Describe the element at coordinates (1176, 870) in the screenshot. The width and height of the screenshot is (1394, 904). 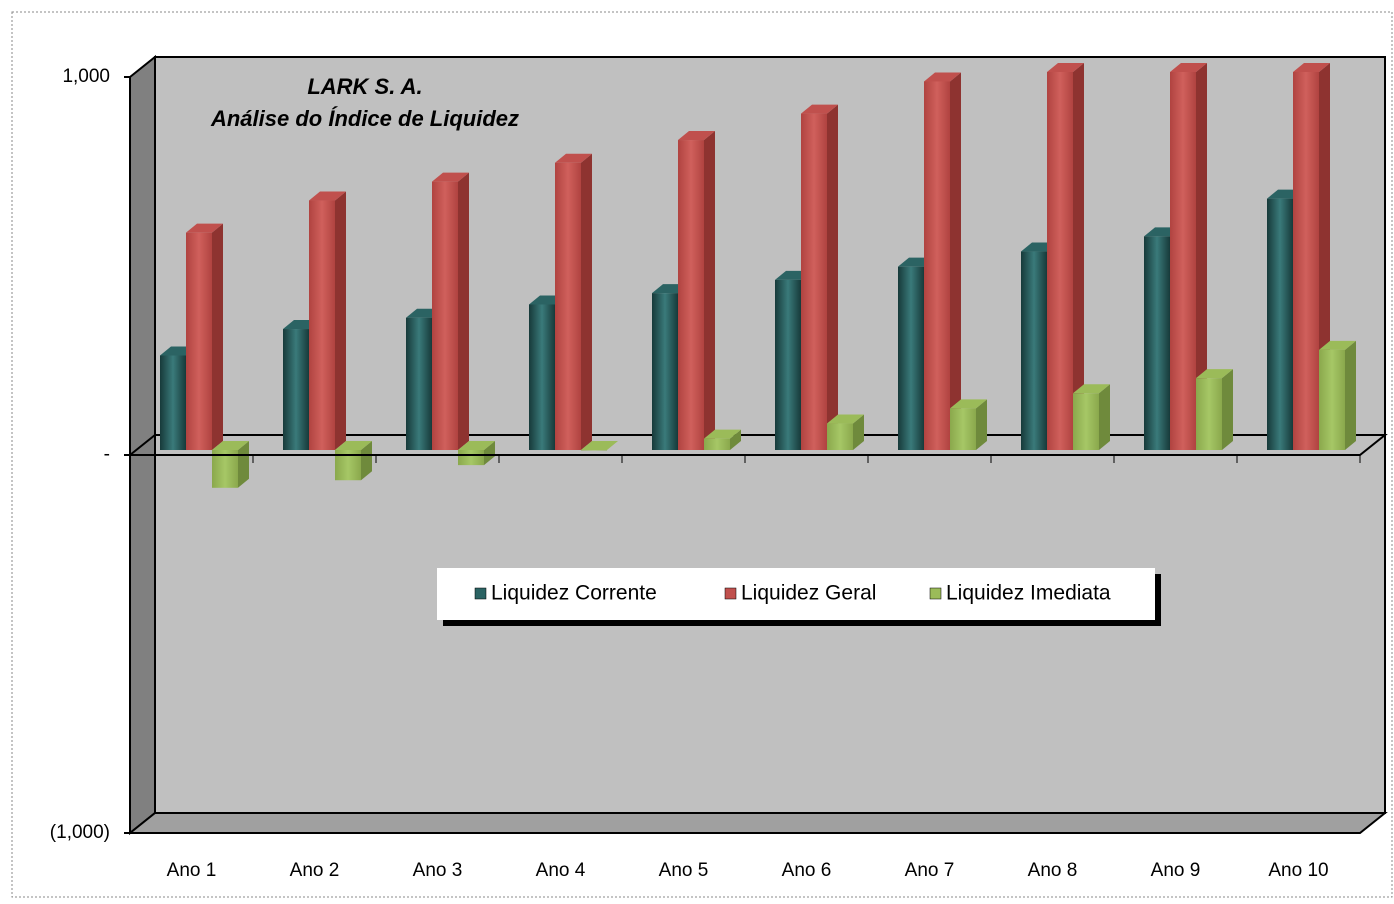
I see `x-tick-label: Ano 9` at that location.